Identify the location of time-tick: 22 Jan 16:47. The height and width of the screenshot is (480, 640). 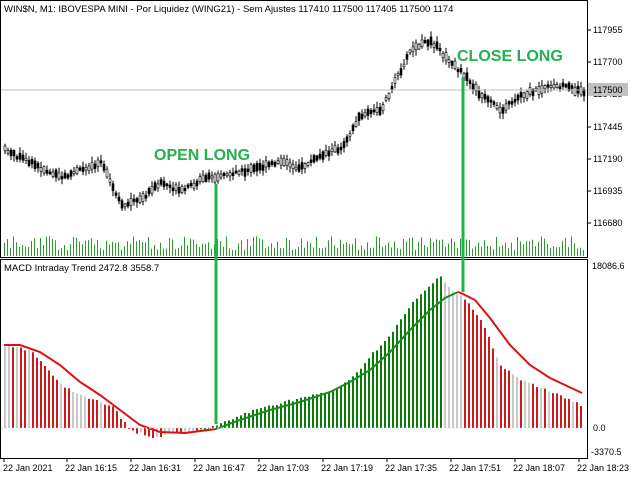
(219, 468).